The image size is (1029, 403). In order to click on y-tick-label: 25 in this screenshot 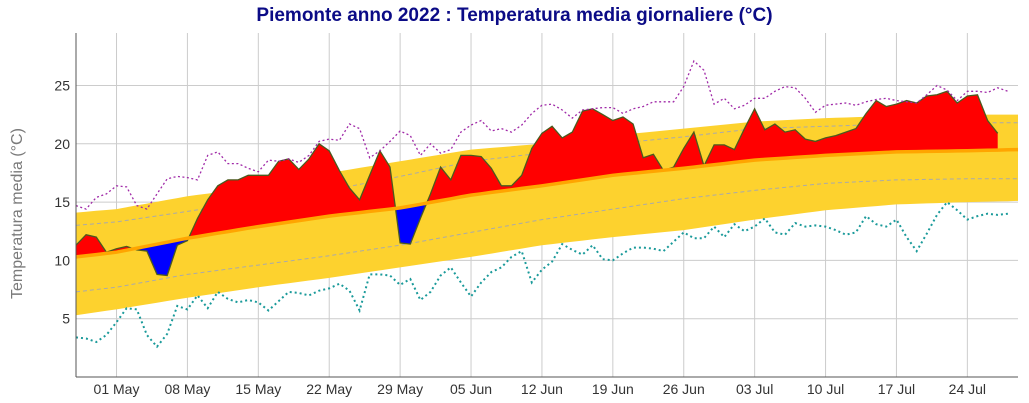, I will do `click(62, 85)`.